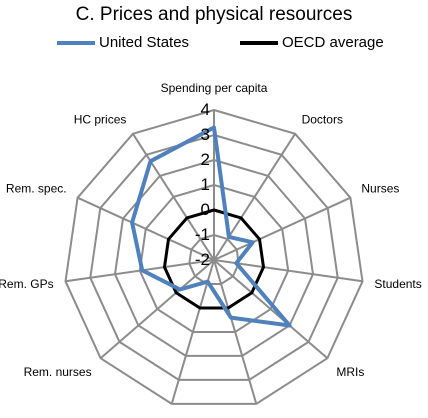  What do you see at coordinates (36, 189) in the screenshot?
I see `category-label: Rem. spec.` at bounding box center [36, 189].